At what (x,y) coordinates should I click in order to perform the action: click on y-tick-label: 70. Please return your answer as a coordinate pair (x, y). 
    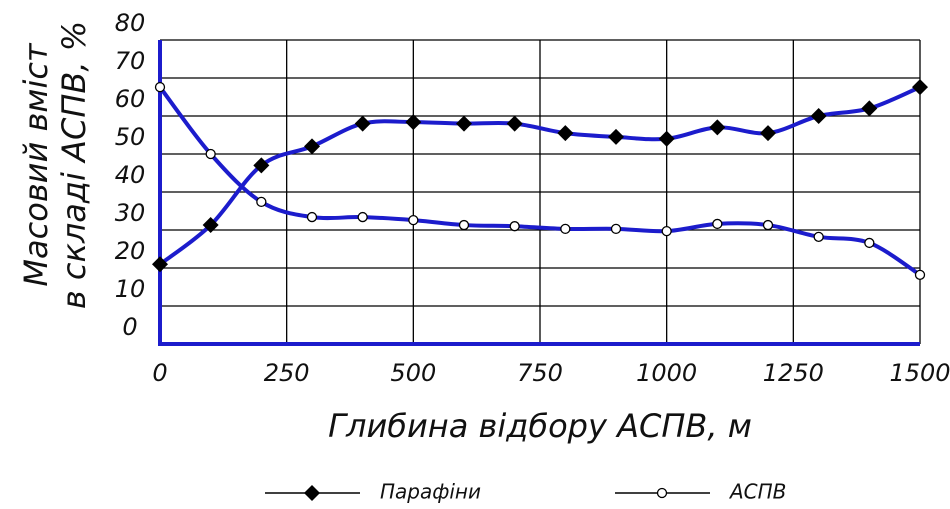
    Looking at the image, I should click on (130, 61).